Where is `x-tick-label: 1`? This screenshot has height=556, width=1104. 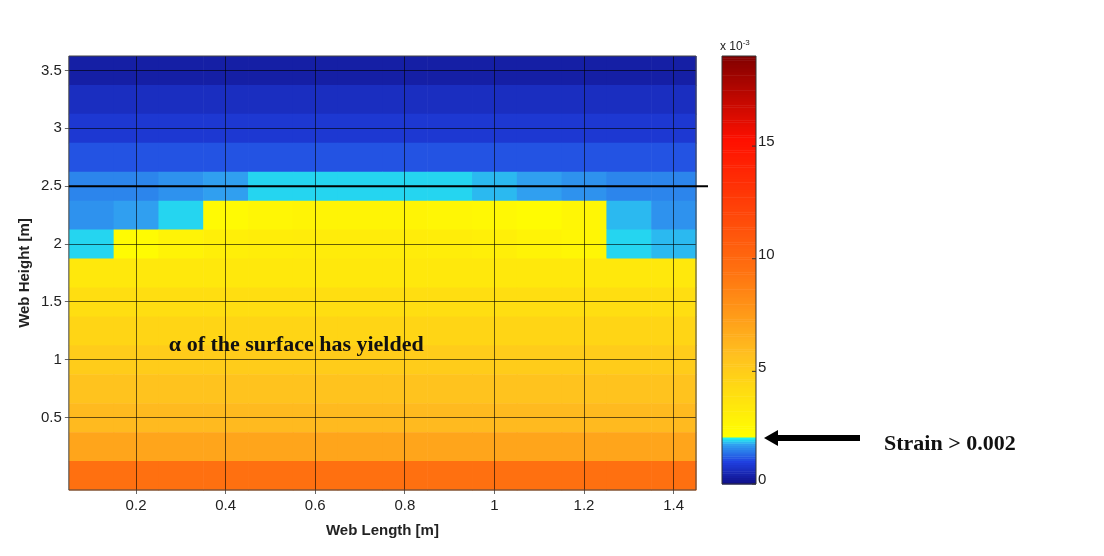 x-tick-label: 1 is located at coordinates (494, 505).